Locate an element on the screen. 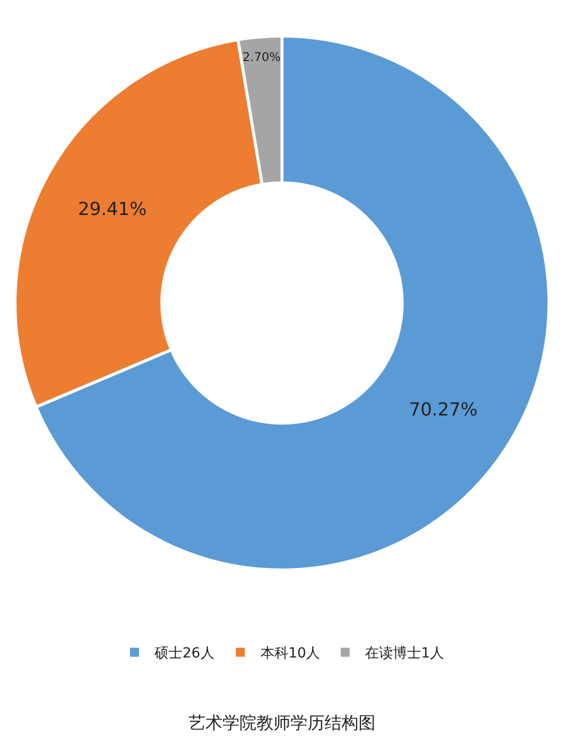 This screenshot has width=564, height=751. legend-label: 本科10人 is located at coordinates (290, 654).